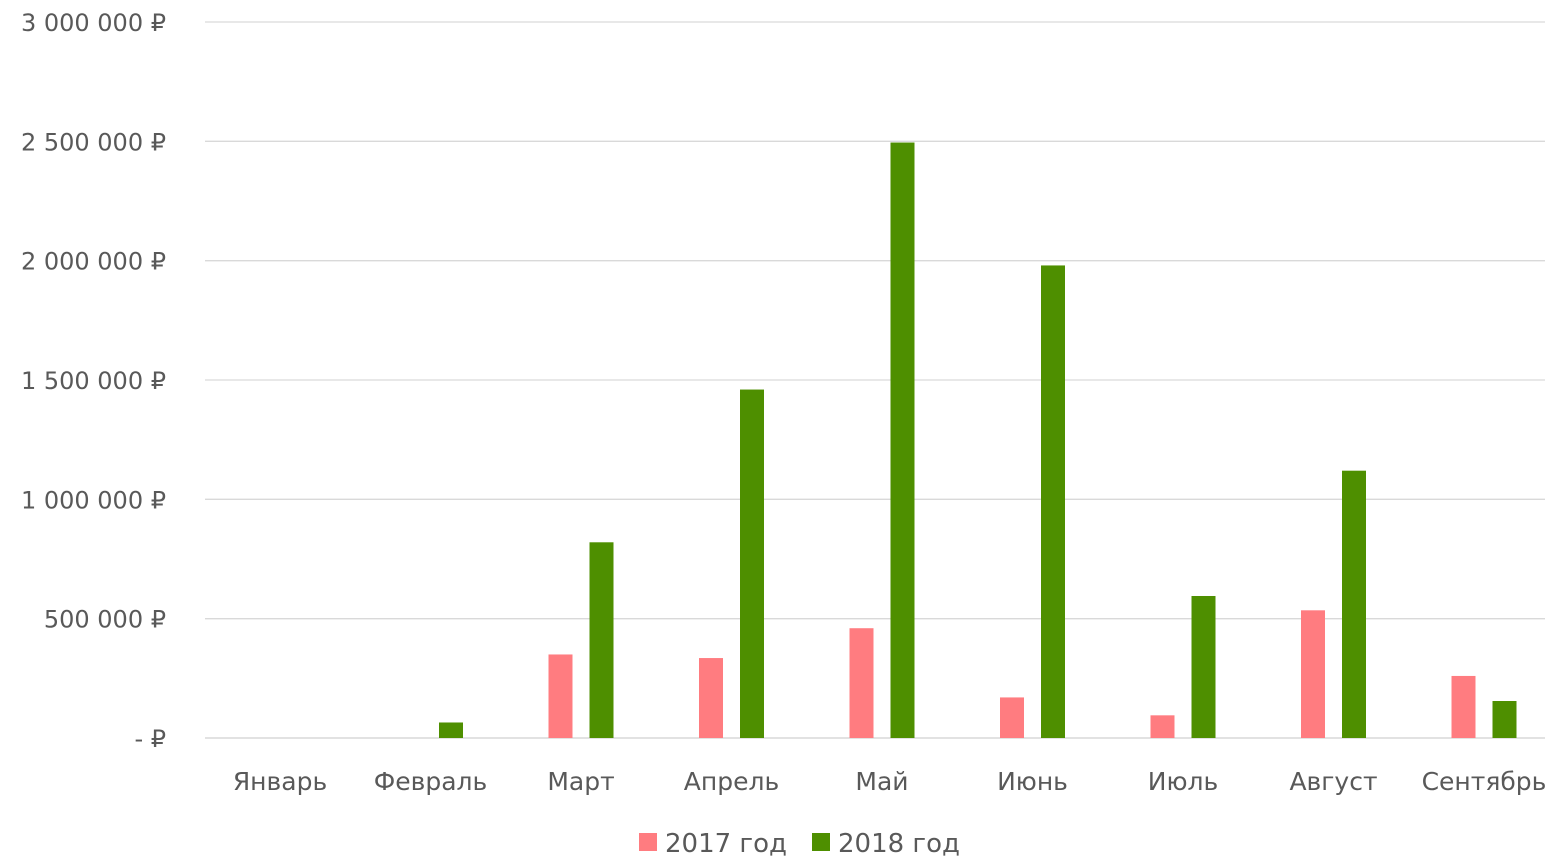  I want to click on y-tick-label: 500 000 ₽, so click(105, 620).